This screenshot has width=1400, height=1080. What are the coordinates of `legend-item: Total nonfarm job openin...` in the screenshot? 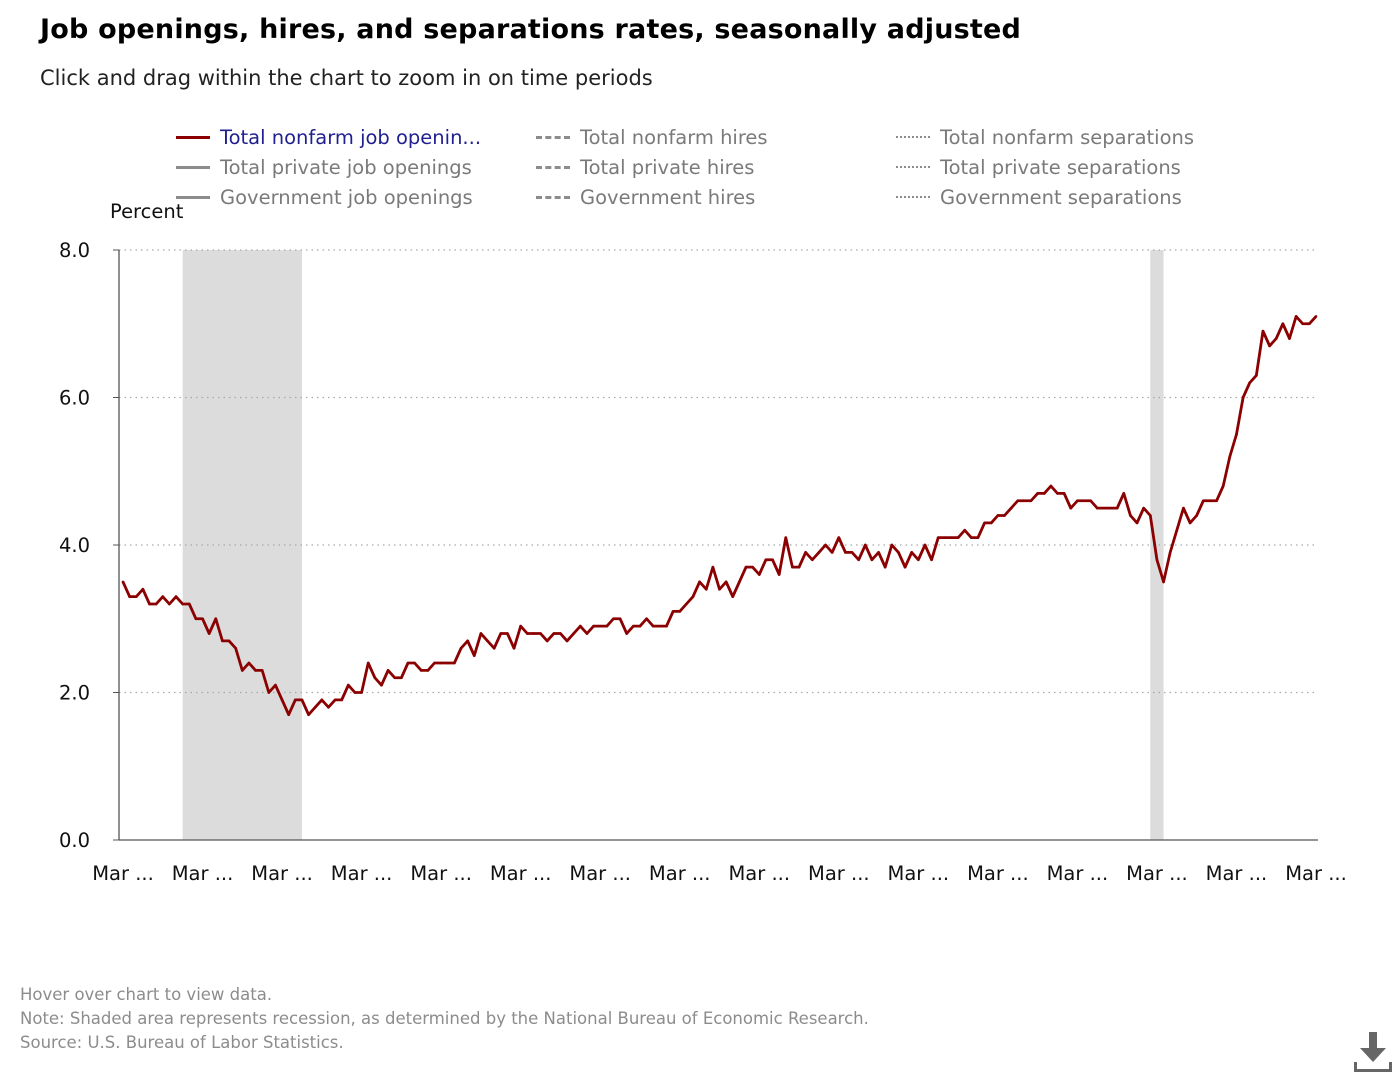 It's located at (328, 137).